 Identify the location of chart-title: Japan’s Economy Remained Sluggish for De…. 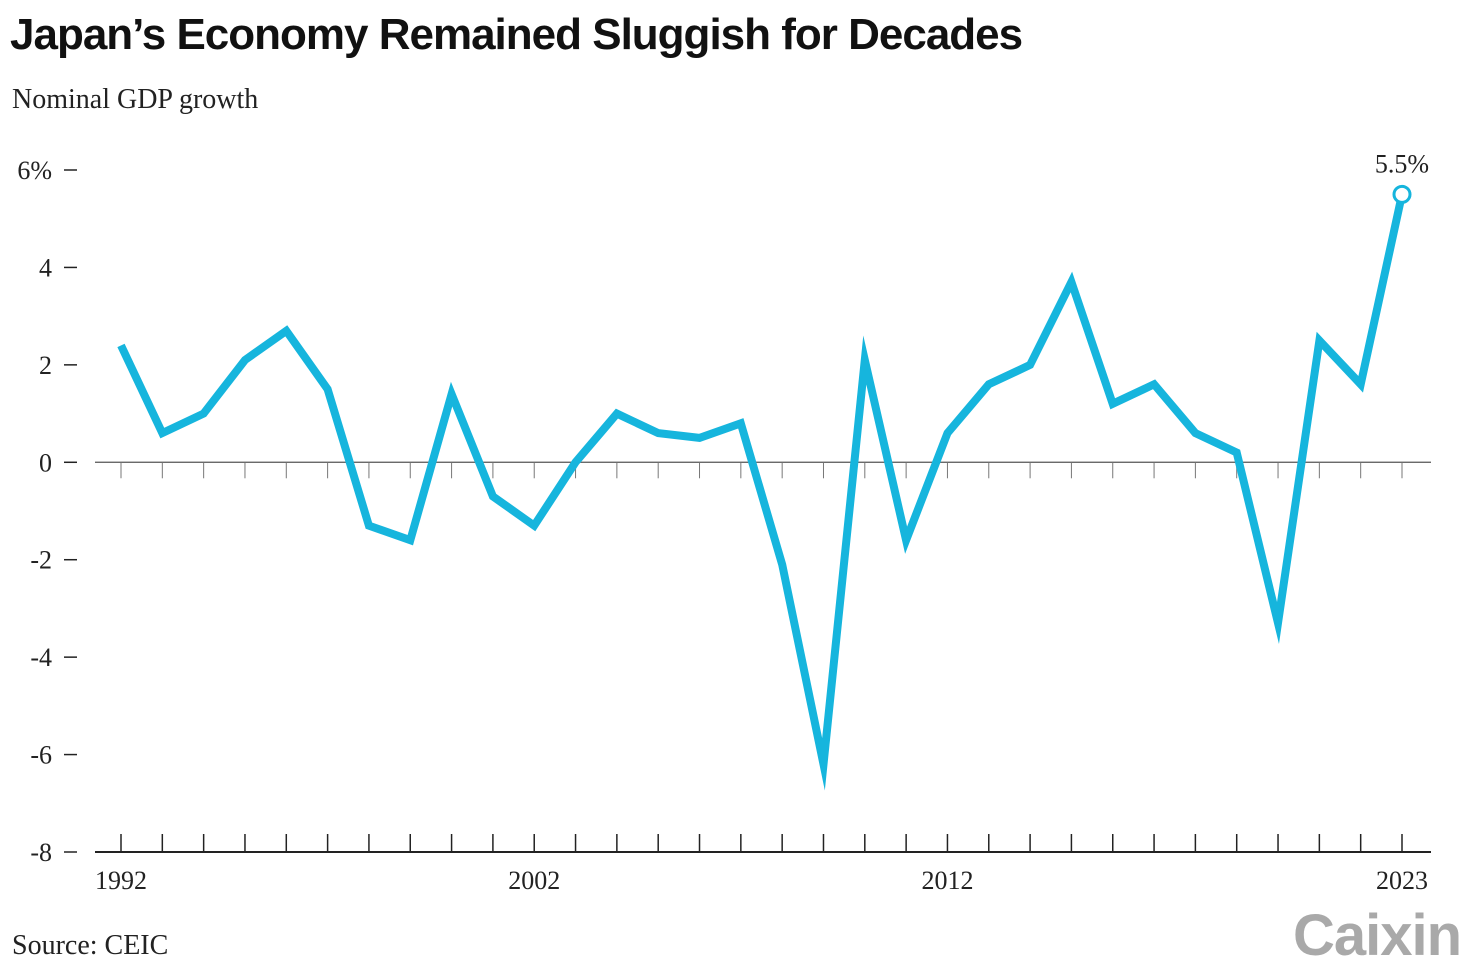
(516, 34).